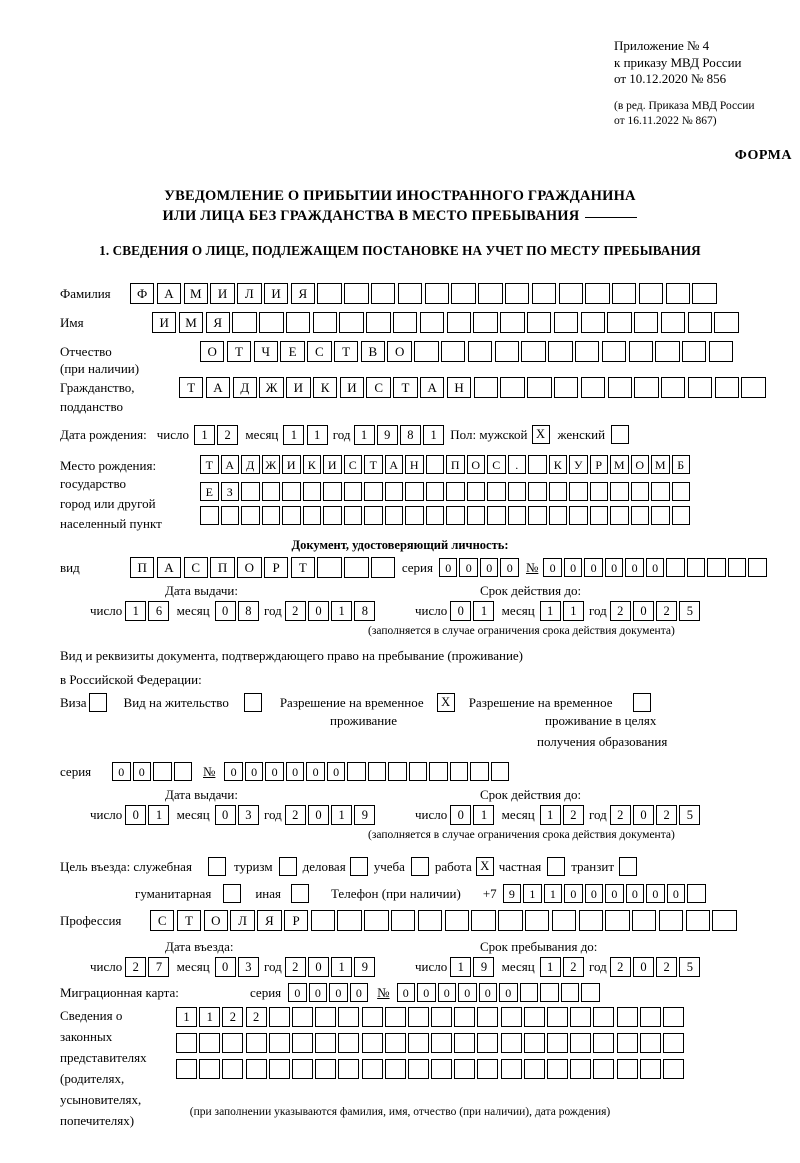 Image resolution: width=800 pixels, height=1163 pixels. Describe the element at coordinates (516, 464) in the screenshot. I see `char-cell: .` at that location.